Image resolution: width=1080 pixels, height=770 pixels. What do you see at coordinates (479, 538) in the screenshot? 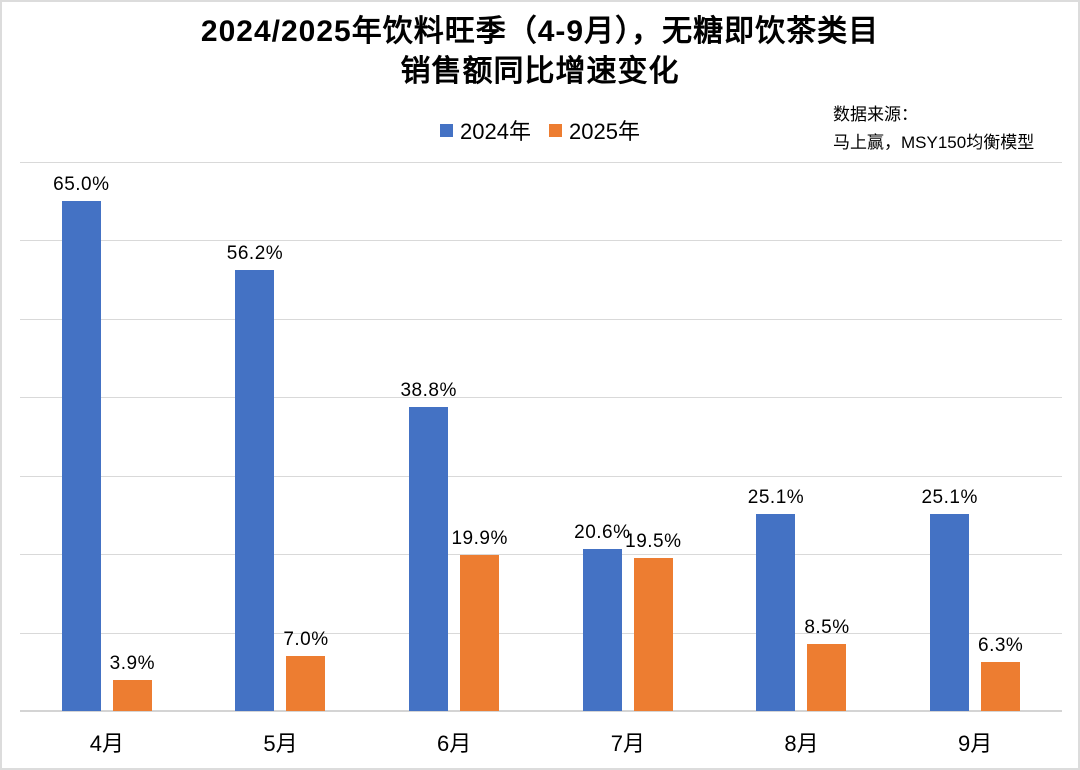
I see `value-label-2025年-6月: 19.9%` at bounding box center [479, 538].